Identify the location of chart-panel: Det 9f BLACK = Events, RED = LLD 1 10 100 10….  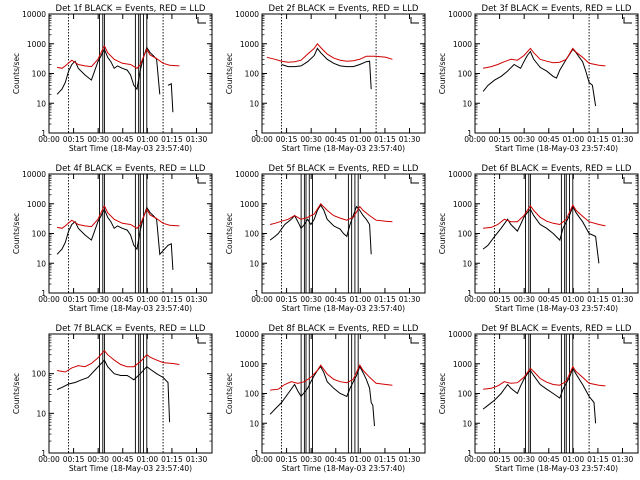
(538, 398).